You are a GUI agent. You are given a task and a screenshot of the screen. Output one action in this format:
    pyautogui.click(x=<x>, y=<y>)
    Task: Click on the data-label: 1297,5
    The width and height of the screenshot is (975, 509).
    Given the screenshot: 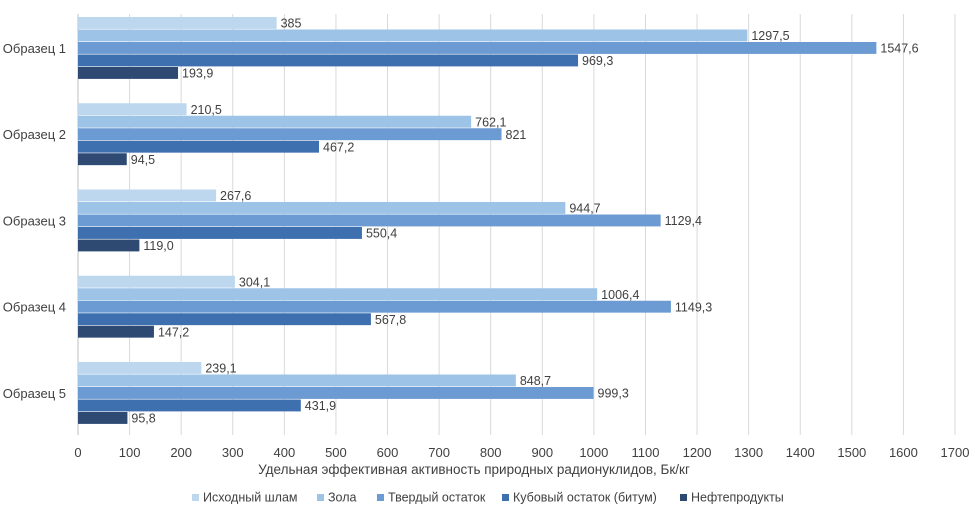 What is the action you would take?
    pyautogui.click(x=770, y=36)
    